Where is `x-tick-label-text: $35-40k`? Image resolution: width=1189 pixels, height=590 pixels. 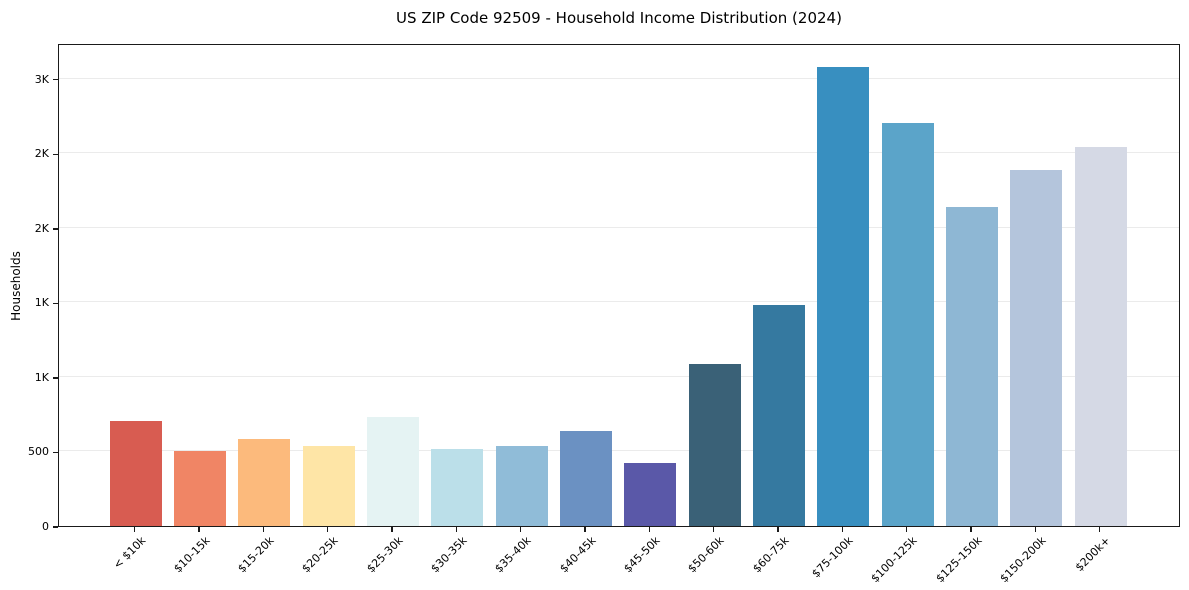 x-tick-label-text: $35-40k is located at coordinates (513, 555).